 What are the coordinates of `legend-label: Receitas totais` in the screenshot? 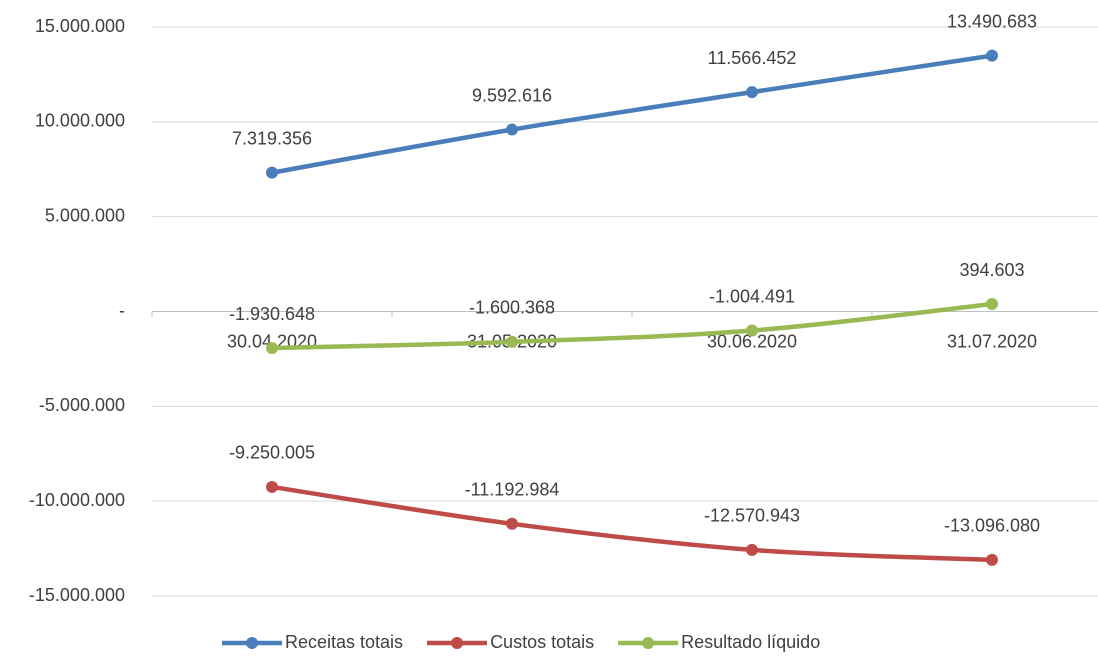 It's located at (344, 642).